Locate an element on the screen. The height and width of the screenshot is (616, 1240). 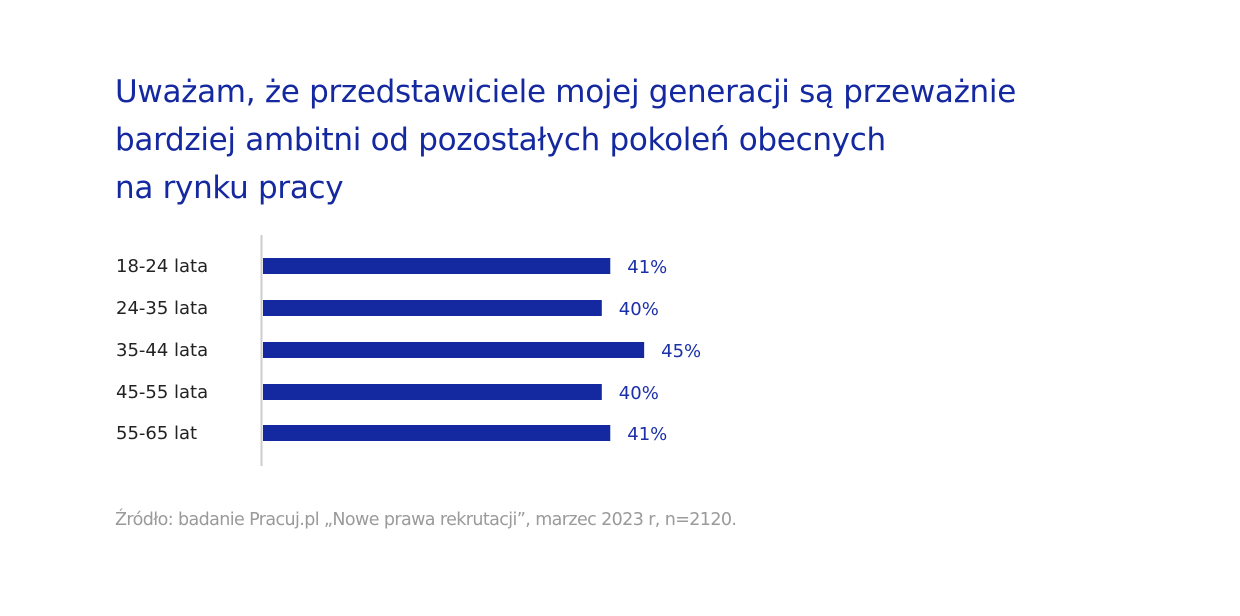
value-label: 45% is located at coordinates (681, 351).